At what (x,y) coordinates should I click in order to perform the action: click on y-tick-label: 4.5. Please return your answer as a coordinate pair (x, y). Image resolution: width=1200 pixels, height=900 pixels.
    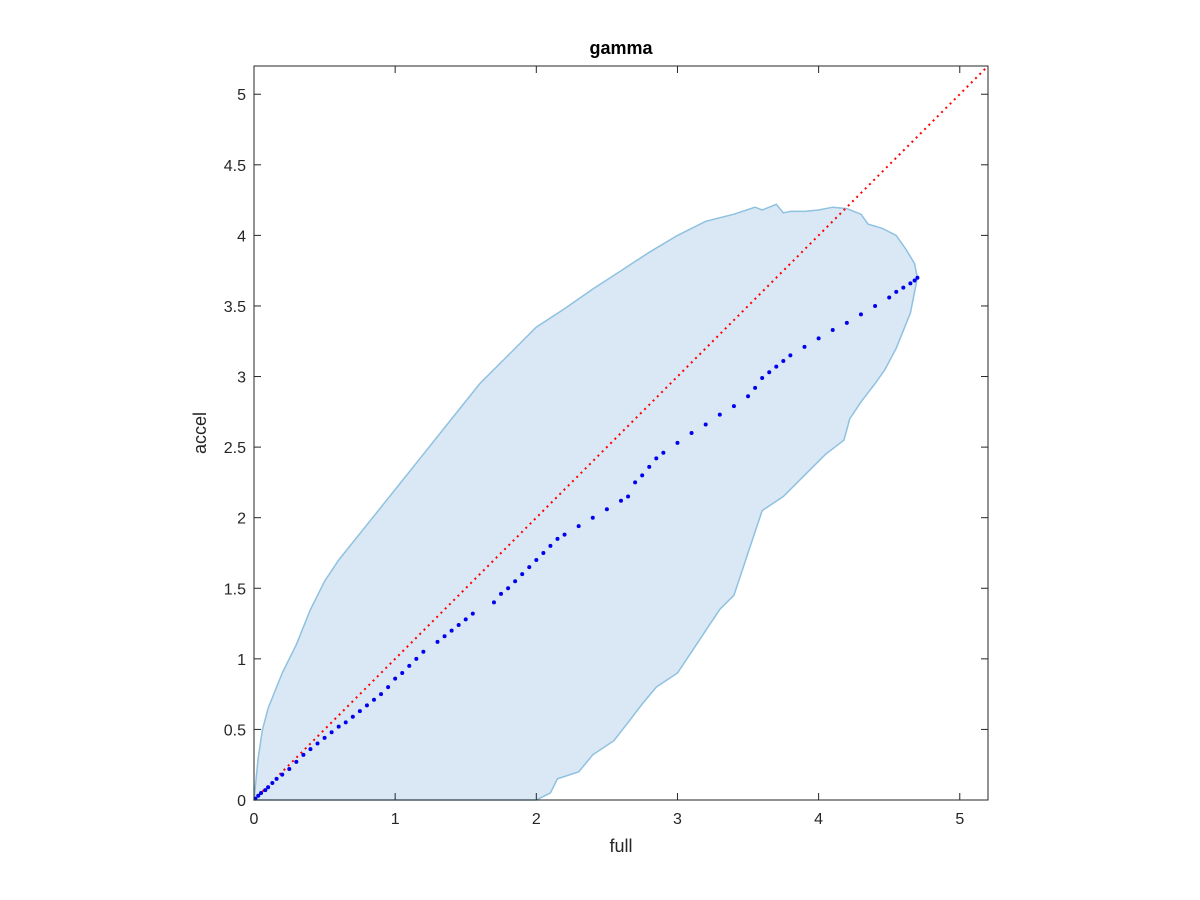
    Looking at the image, I should click on (235, 166).